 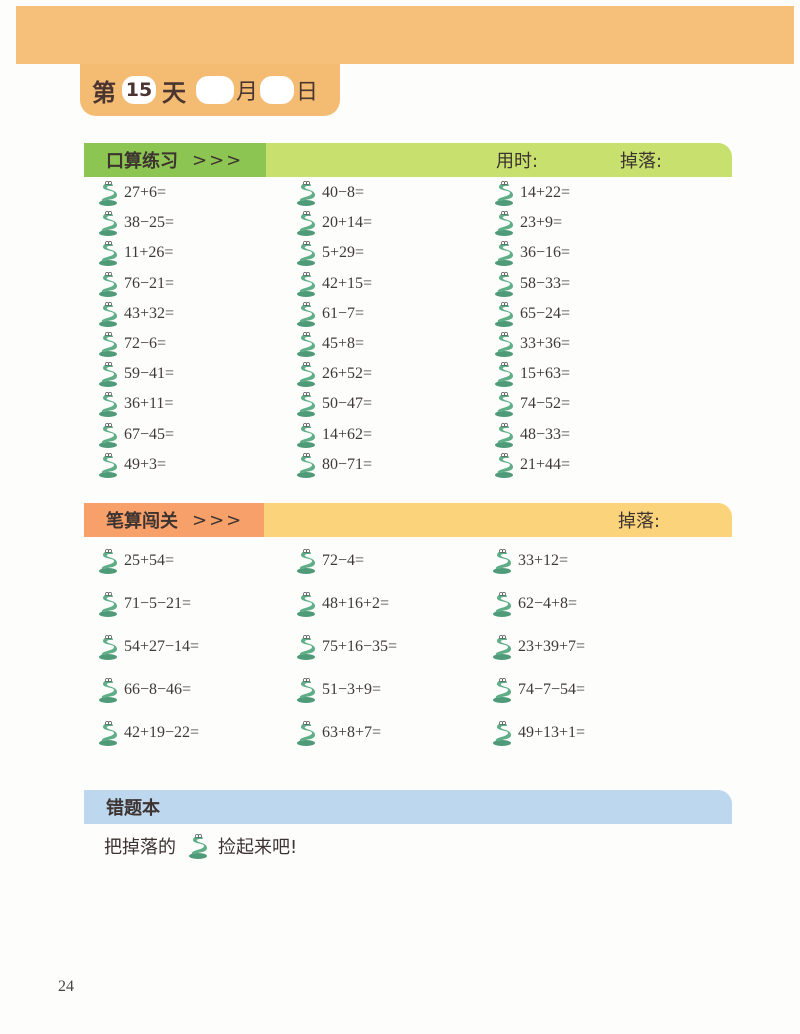 I want to click on problem-item: 49+13+1=, so click(x=538, y=733).